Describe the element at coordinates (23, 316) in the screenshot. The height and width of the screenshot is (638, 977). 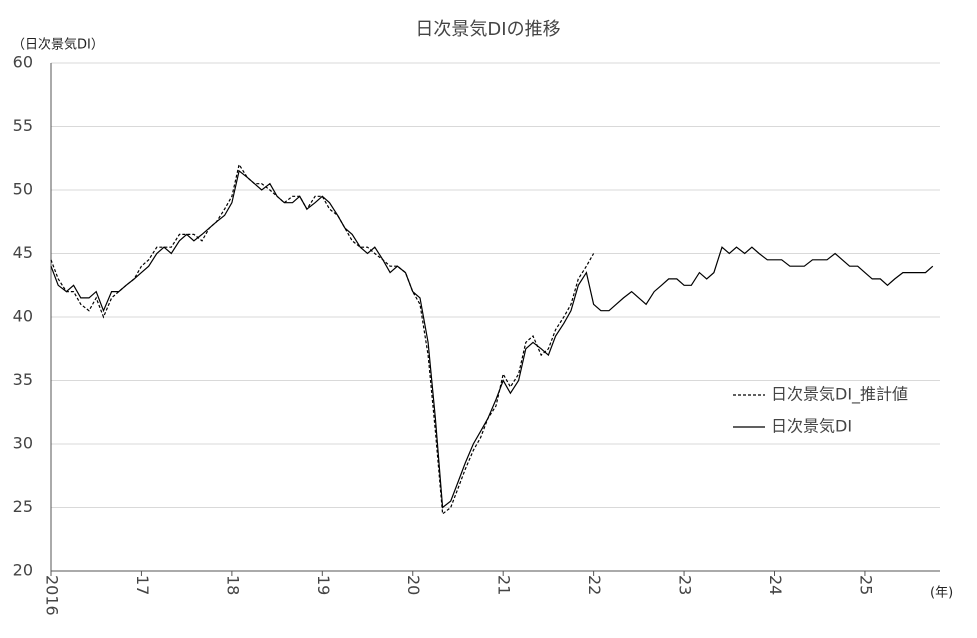
I see `y-tick-label: 40` at that location.